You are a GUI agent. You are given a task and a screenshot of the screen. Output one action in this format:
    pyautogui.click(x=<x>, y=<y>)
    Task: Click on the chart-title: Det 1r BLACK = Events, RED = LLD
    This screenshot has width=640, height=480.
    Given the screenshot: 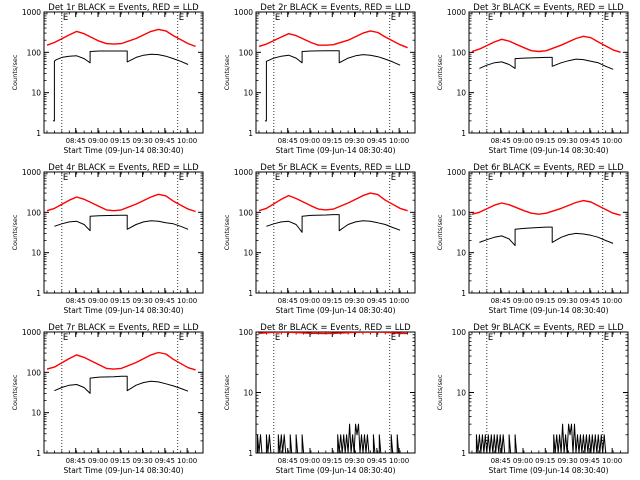 What is the action you would take?
    pyautogui.click(x=123, y=8)
    